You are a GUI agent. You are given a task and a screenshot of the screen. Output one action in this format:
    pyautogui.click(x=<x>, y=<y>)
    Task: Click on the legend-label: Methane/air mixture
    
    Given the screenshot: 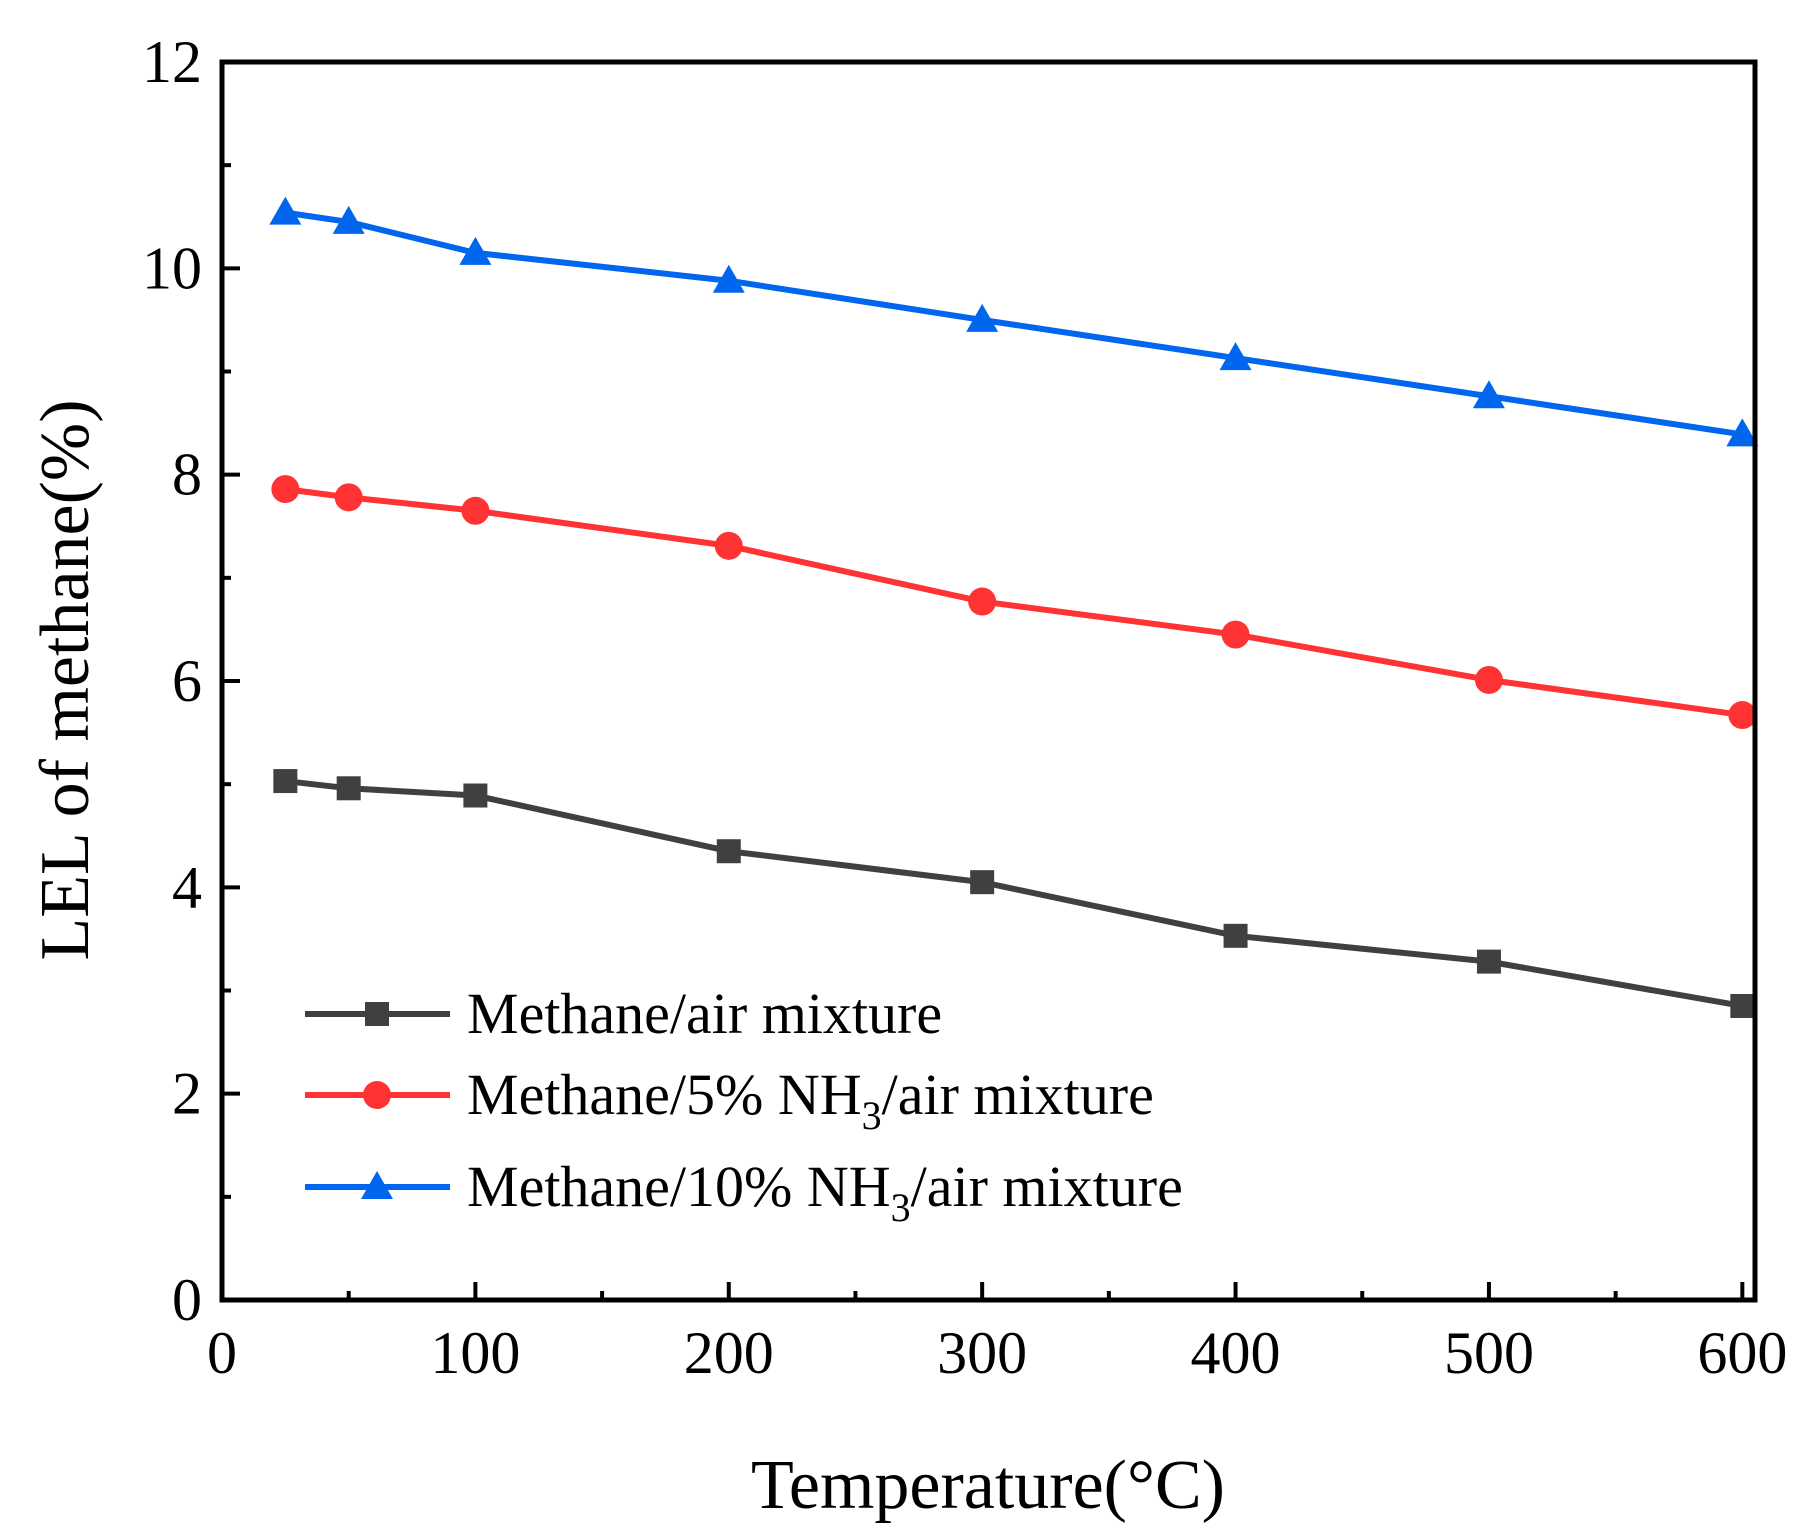 What is the action you would take?
    pyautogui.click(x=704, y=1013)
    